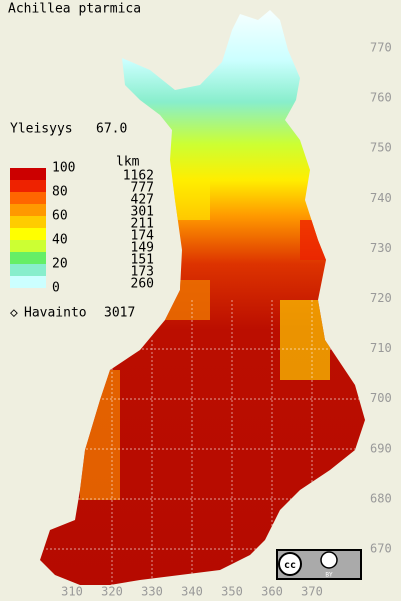 The height and width of the screenshot is (601, 401). I want to click on x-axis-label: 370, so click(312, 592).